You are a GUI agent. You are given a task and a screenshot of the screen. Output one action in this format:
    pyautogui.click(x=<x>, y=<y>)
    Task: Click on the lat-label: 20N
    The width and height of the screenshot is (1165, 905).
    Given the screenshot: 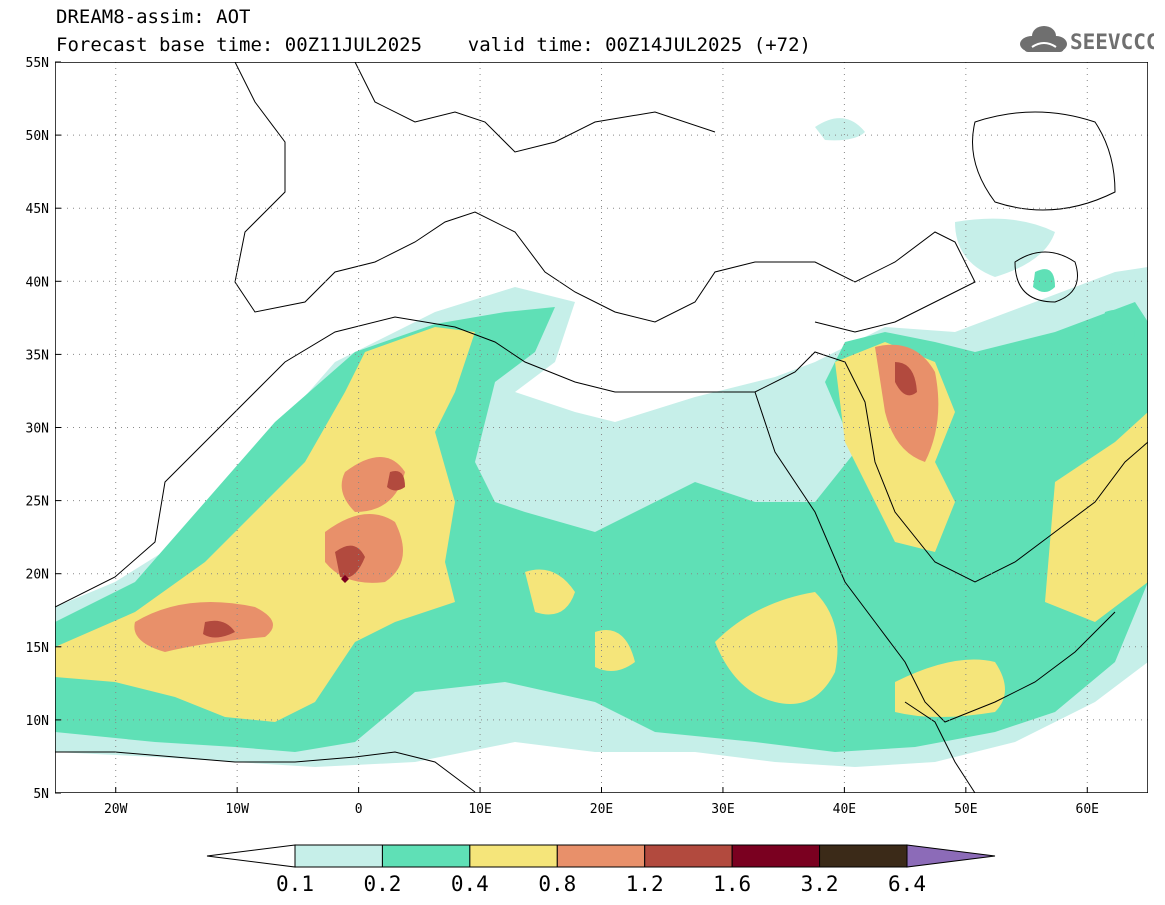 What is the action you would take?
    pyautogui.click(x=37, y=575)
    